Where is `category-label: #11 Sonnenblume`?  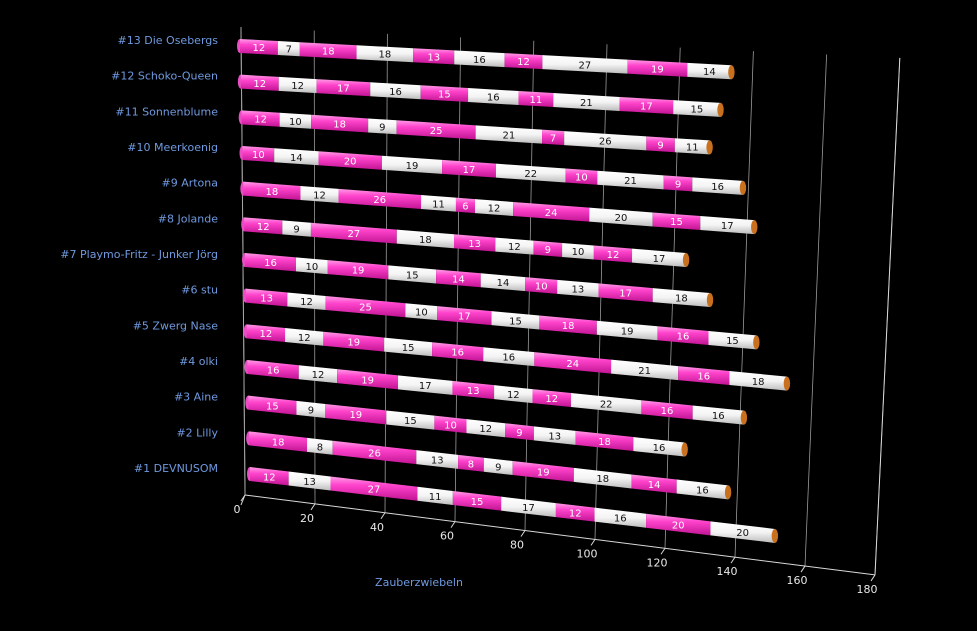
category-label: #11 Sonnenblume is located at coordinates (166, 111).